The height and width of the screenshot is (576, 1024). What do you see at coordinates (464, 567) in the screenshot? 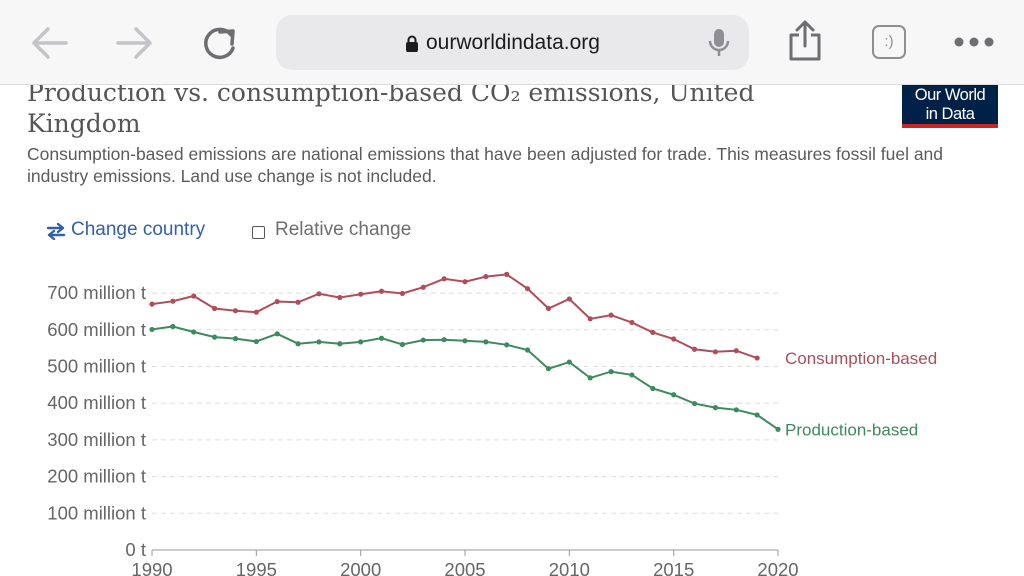
I see `x-tick-label: 2005` at bounding box center [464, 567].